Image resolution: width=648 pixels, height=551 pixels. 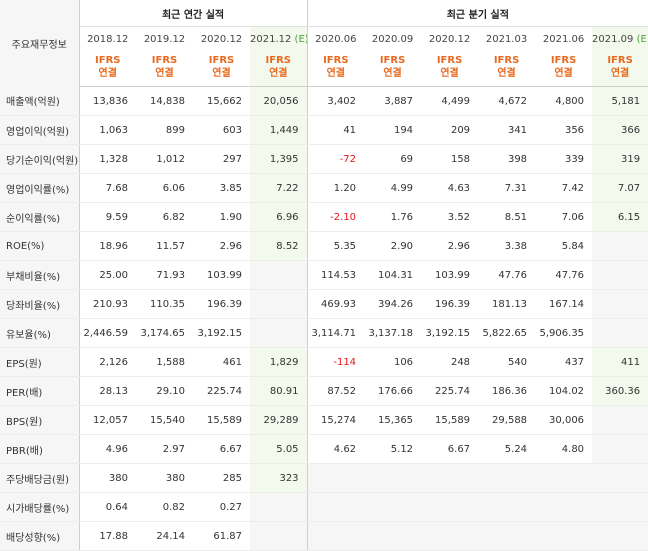 What do you see at coordinates (164, 536) in the screenshot?
I see `value-cell: 24.14` at bounding box center [164, 536].